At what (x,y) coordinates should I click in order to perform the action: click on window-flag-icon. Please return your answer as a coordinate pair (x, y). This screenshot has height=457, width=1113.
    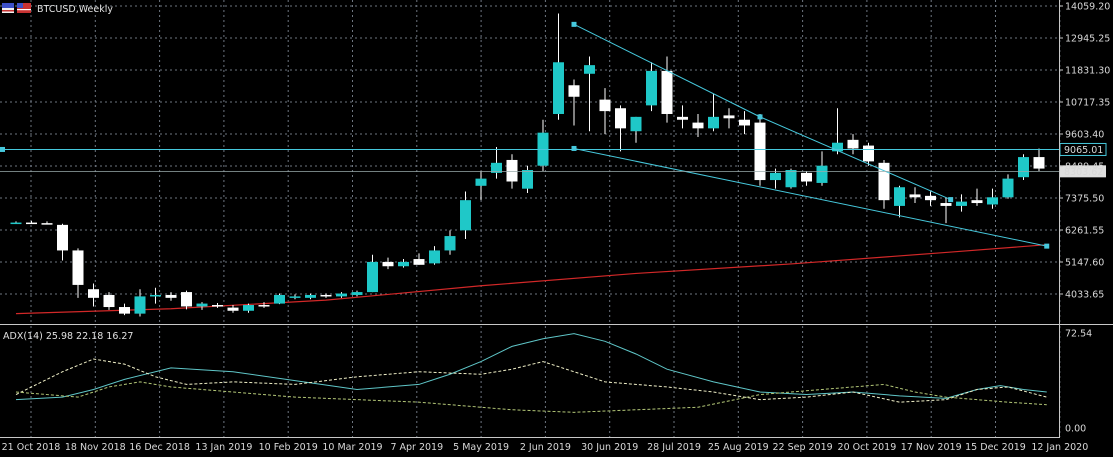
    Looking at the image, I should click on (24, 8).